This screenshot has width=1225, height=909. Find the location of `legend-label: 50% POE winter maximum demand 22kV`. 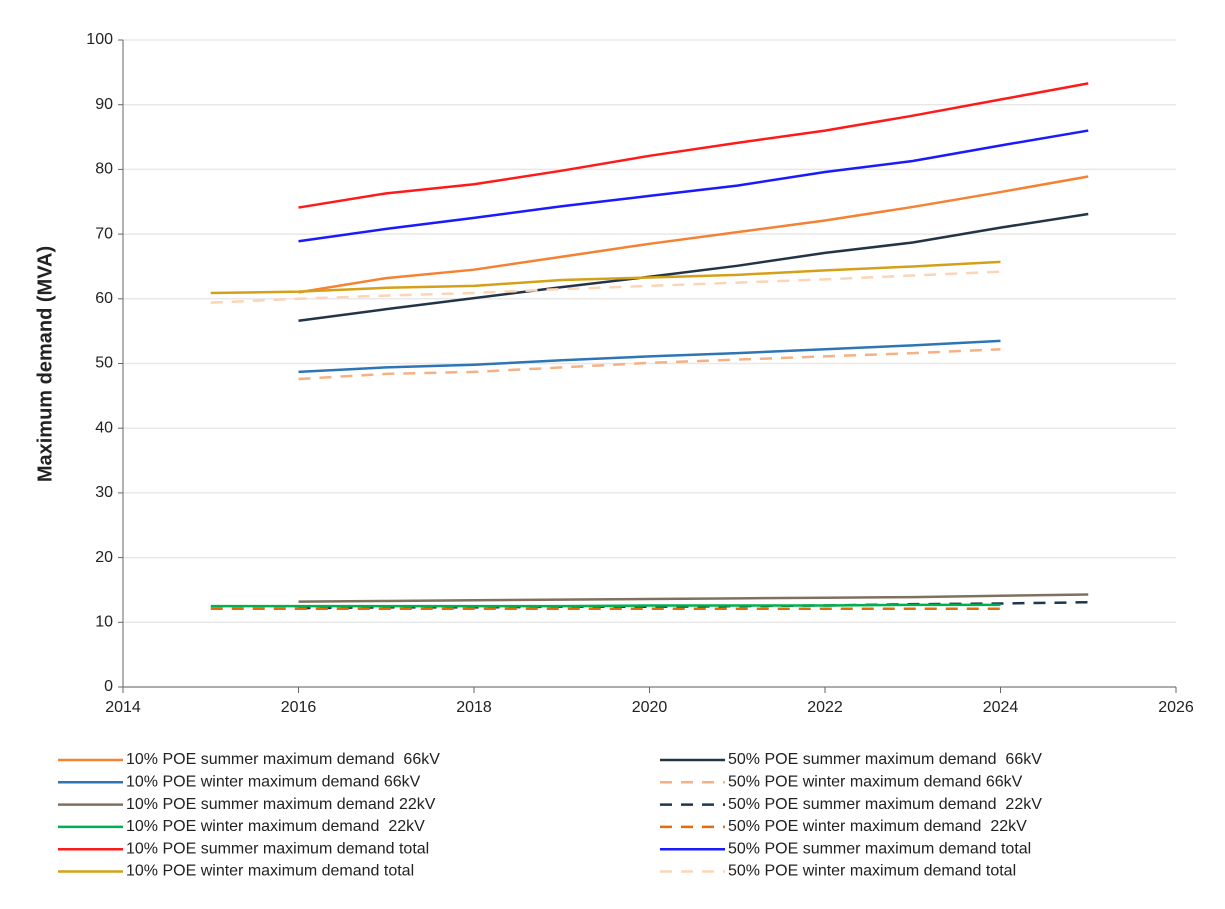

legend-label: 50% POE winter maximum demand 22kV is located at coordinates (877, 826).